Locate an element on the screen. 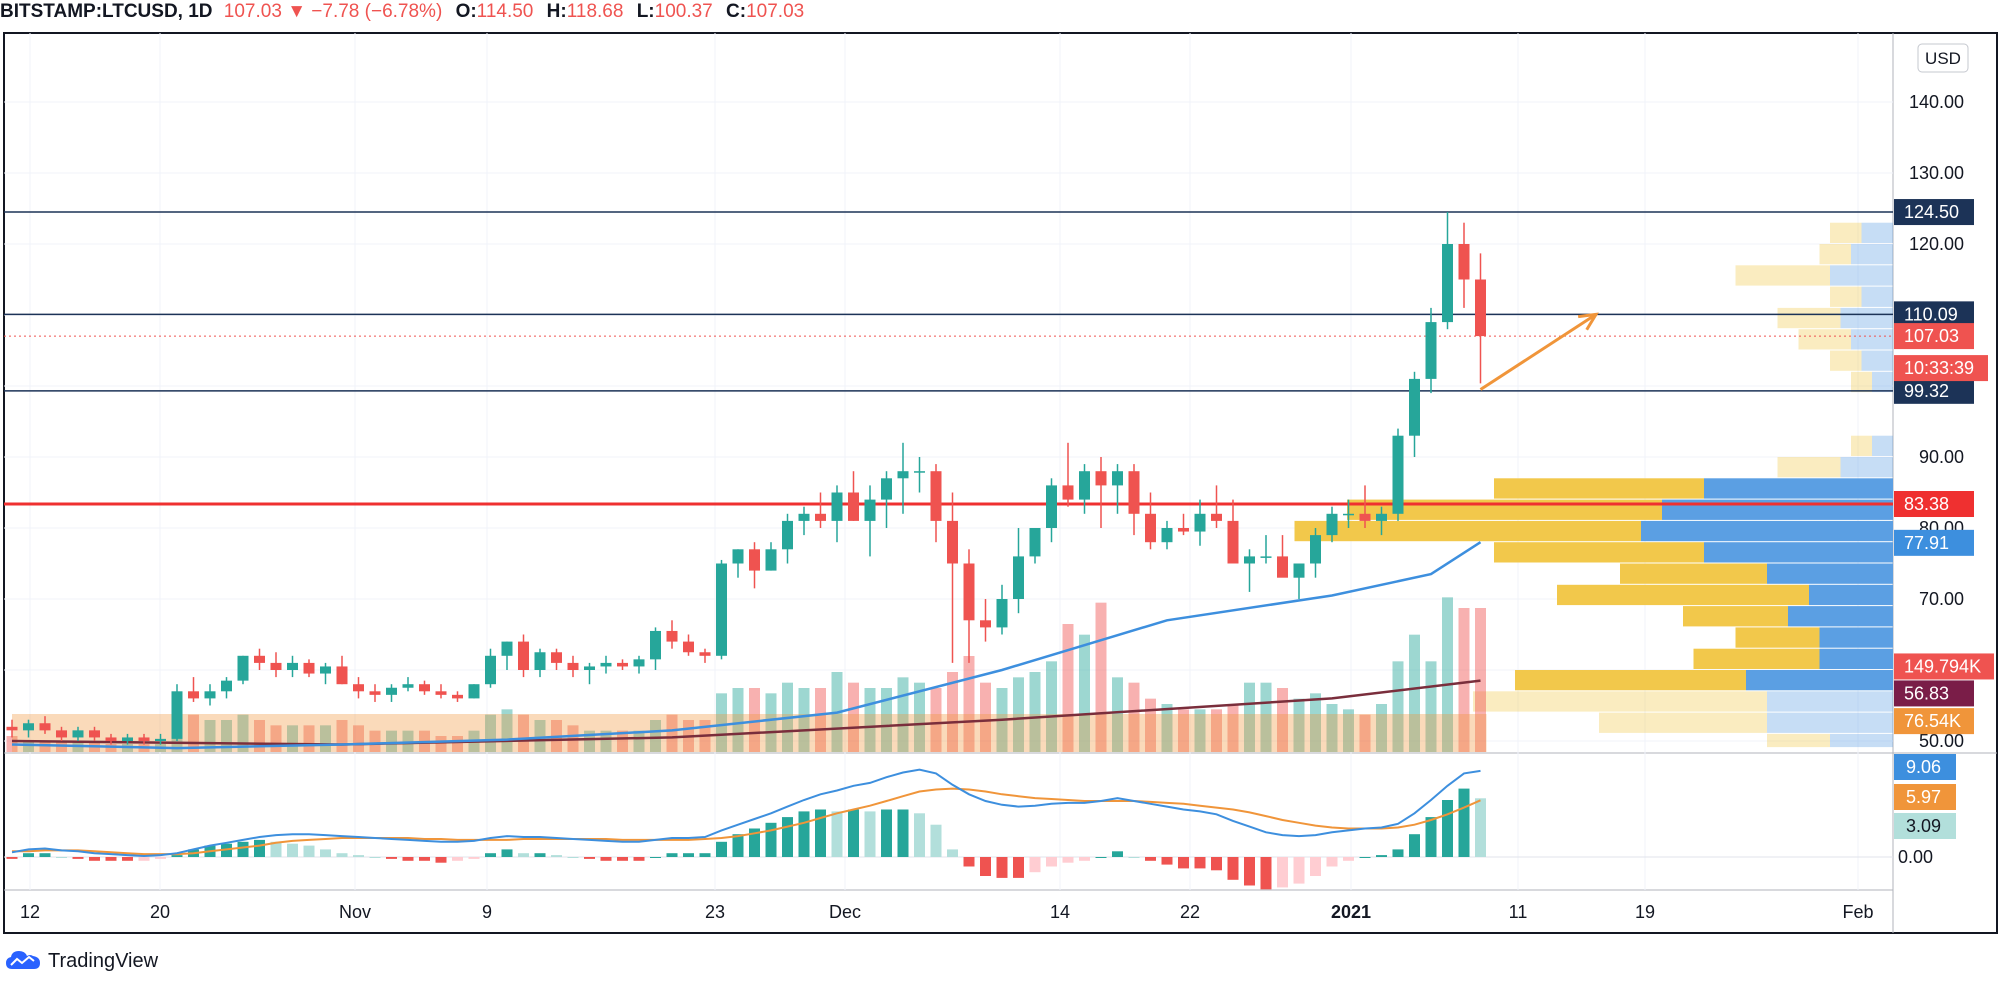 The height and width of the screenshot is (983, 2000). current-price-badge-bg is located at coordinates (1934, 336).